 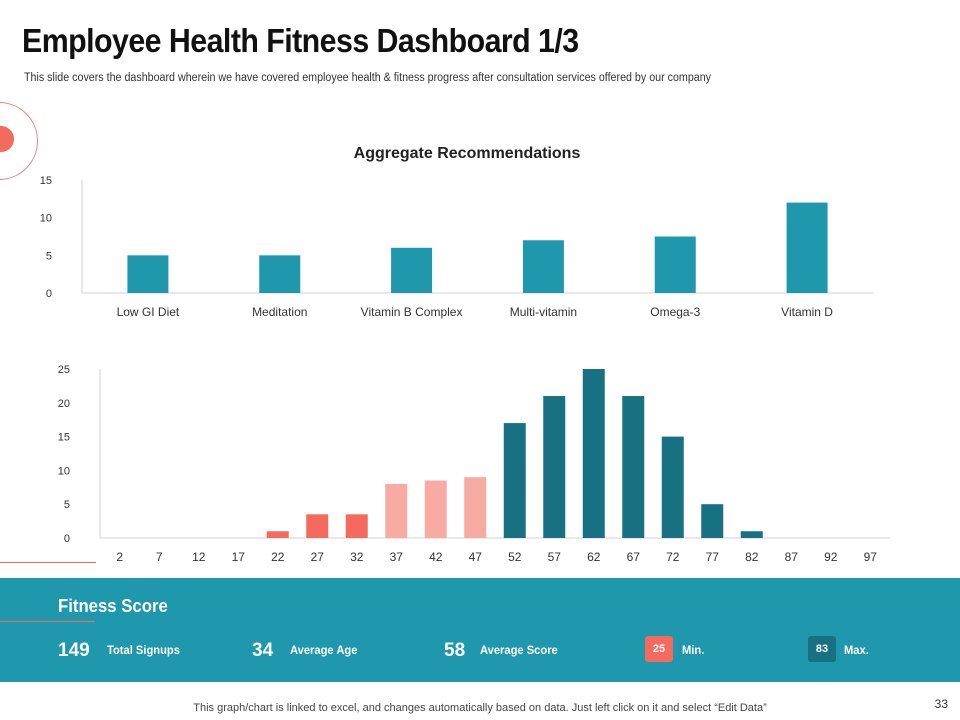 I want to click on x-tick-label: 72, so click(x=673, y=557).